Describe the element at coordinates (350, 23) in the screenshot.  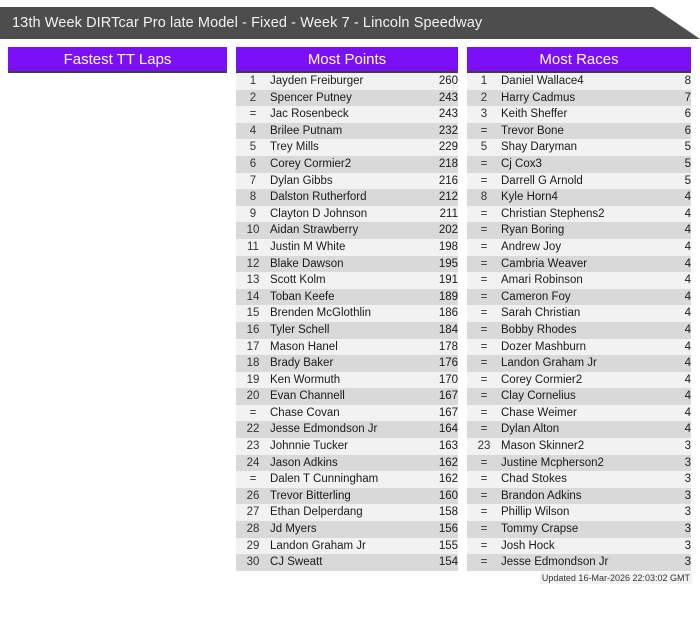
I see `banner-shape` at that location.